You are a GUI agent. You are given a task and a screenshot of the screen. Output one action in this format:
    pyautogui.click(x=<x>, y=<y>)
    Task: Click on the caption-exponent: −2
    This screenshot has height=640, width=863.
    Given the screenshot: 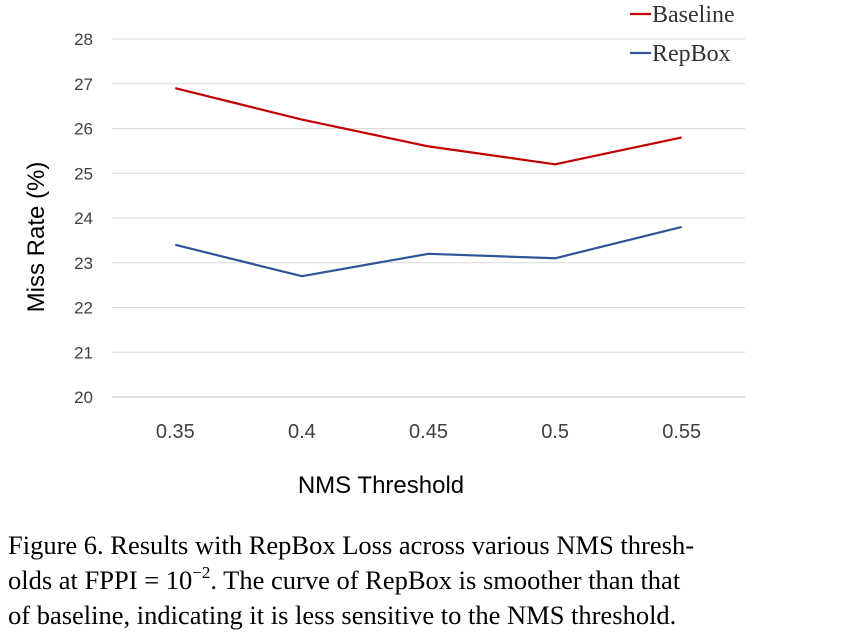 What is the action you would take?
    pyautogui.click(x=201, y=572)
    